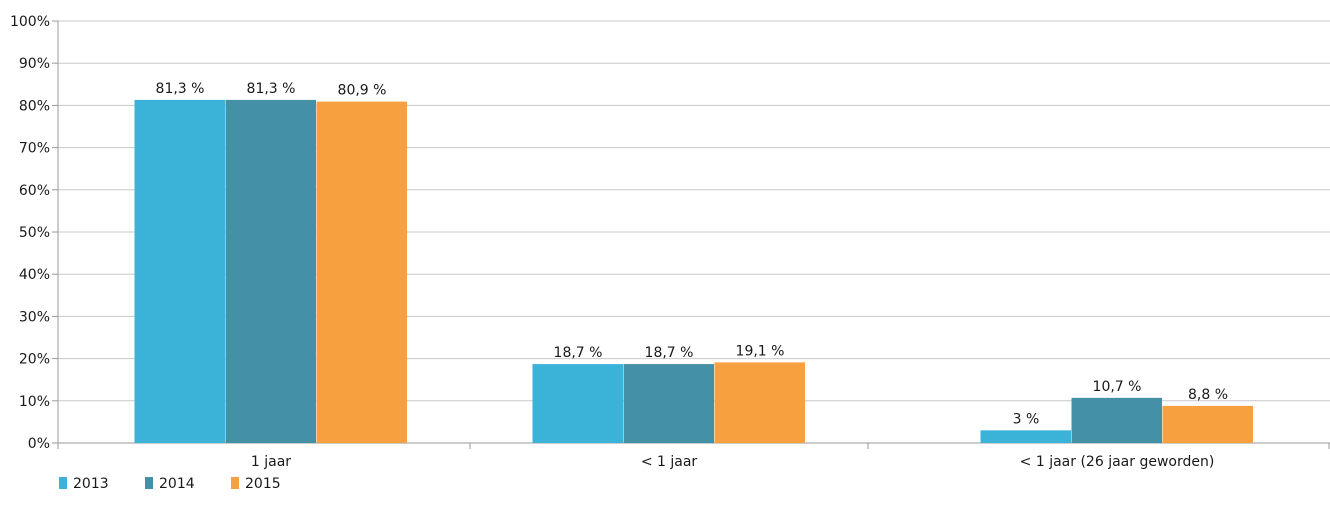  Describe the element at coordinates (1208, 395) in the screenshot. I see `data-label: 8,8 %` at that location.